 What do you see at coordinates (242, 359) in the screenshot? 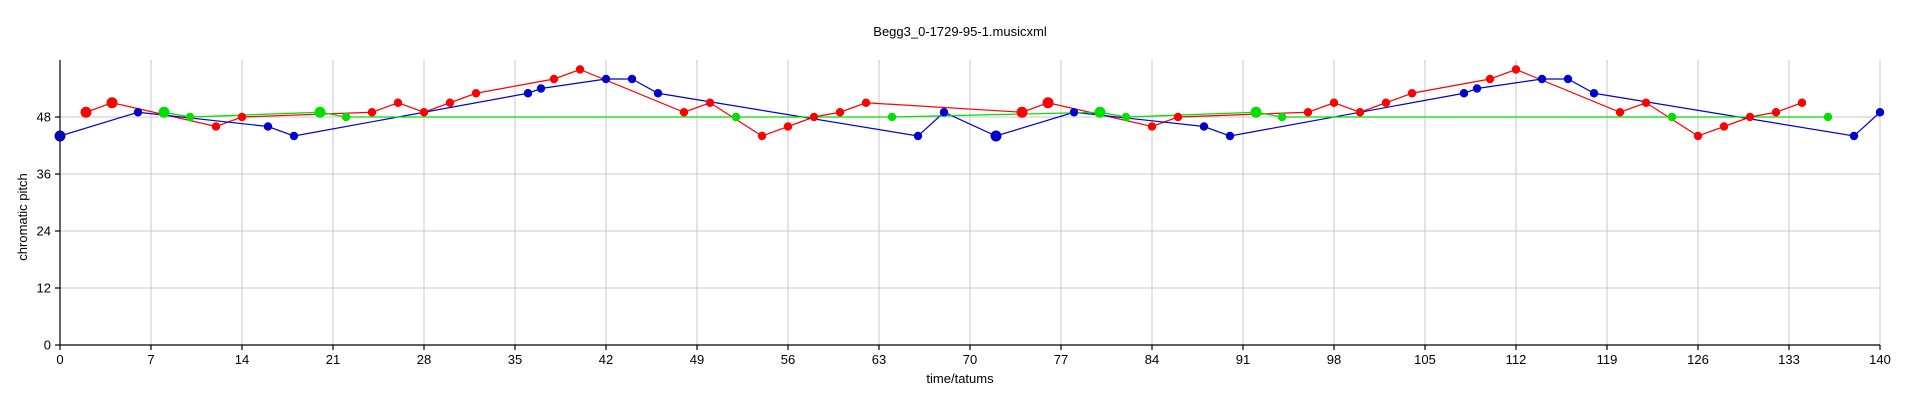
I see `x-tick-label: 14` at bounding box center [242, 359].